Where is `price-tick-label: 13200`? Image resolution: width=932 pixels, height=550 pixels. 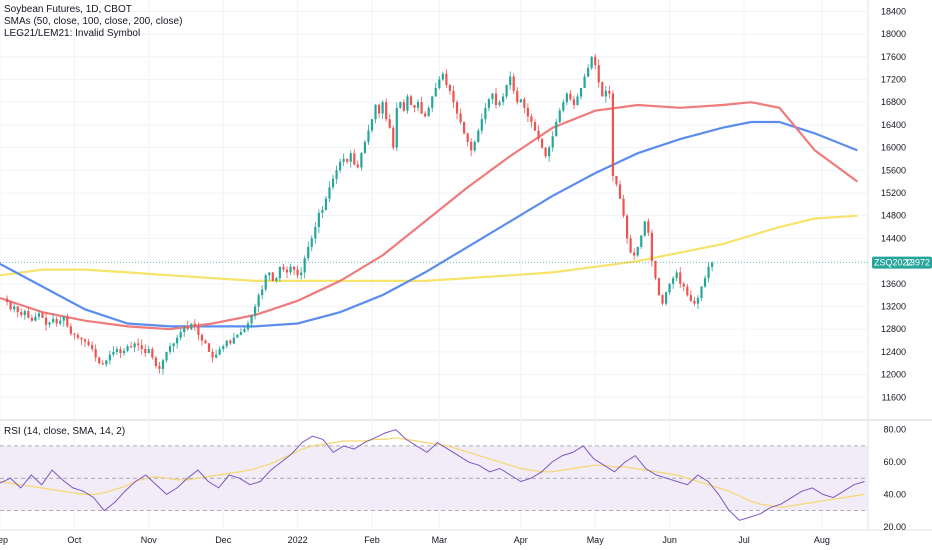
price-tick-label: 13200 is located at coordinates (893, 306).